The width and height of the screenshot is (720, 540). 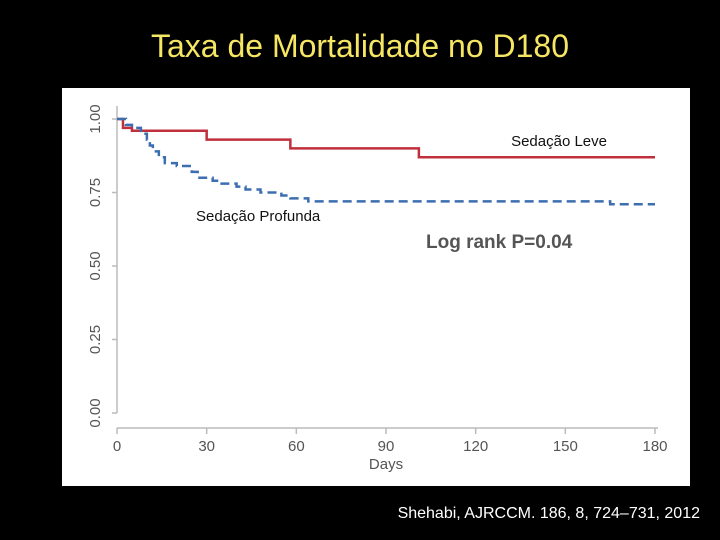 I want to click on y-tick-label: 0.00, so click(x=95, y=412).